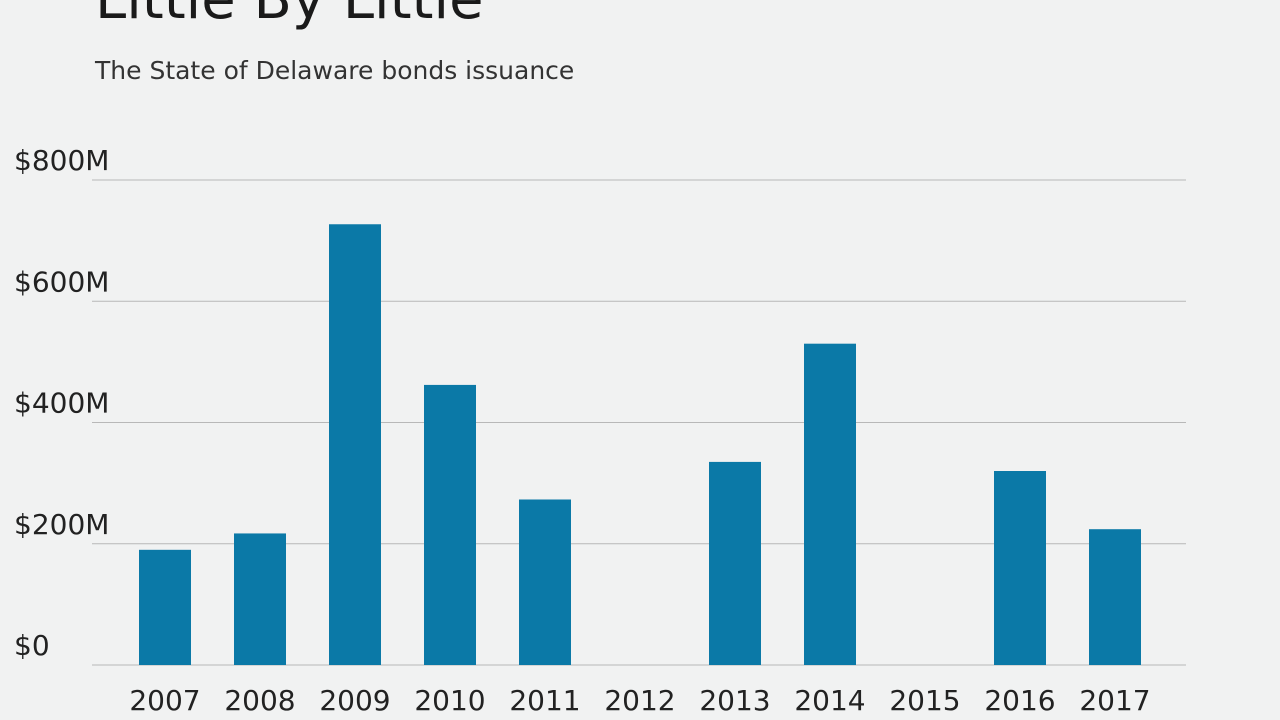 Image resolution: width=1280 pixels, height=720 pixels. What do you see at coordinates (165, 607) in the screenshot?
I see `bar-2007` at bounding box center [165, 607].